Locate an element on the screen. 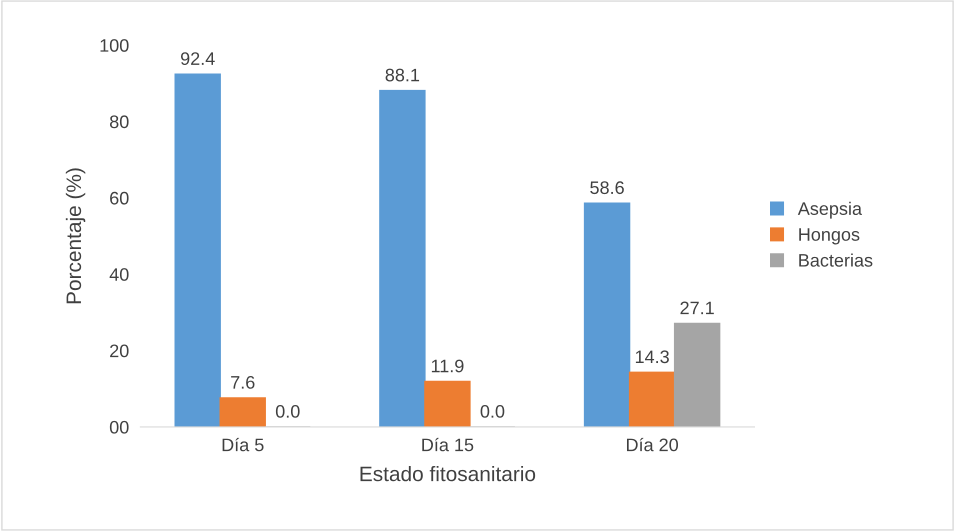  x-tick-label: Día 5 is located at coordinates (243, 445).